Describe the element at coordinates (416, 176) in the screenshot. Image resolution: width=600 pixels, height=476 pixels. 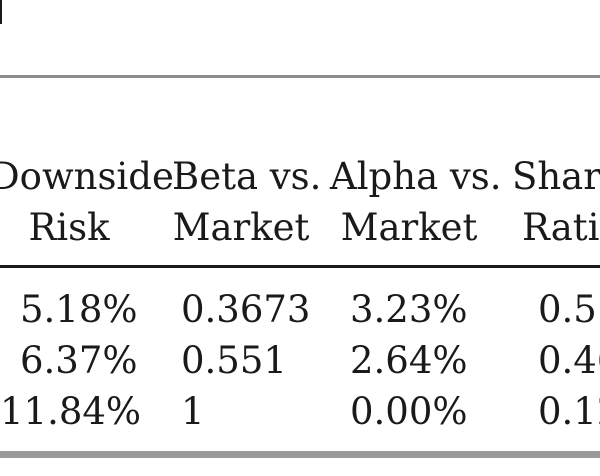
I see `header-alpha-line1: Alpha vs.` at that location.